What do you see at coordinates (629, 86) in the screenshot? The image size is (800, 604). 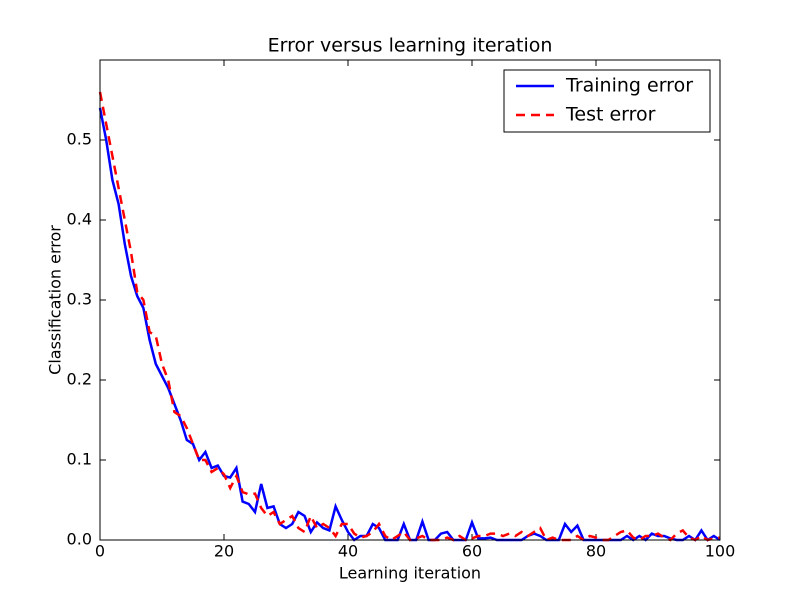 I see `legend-label: Training error` at bounding box center [629, 86].